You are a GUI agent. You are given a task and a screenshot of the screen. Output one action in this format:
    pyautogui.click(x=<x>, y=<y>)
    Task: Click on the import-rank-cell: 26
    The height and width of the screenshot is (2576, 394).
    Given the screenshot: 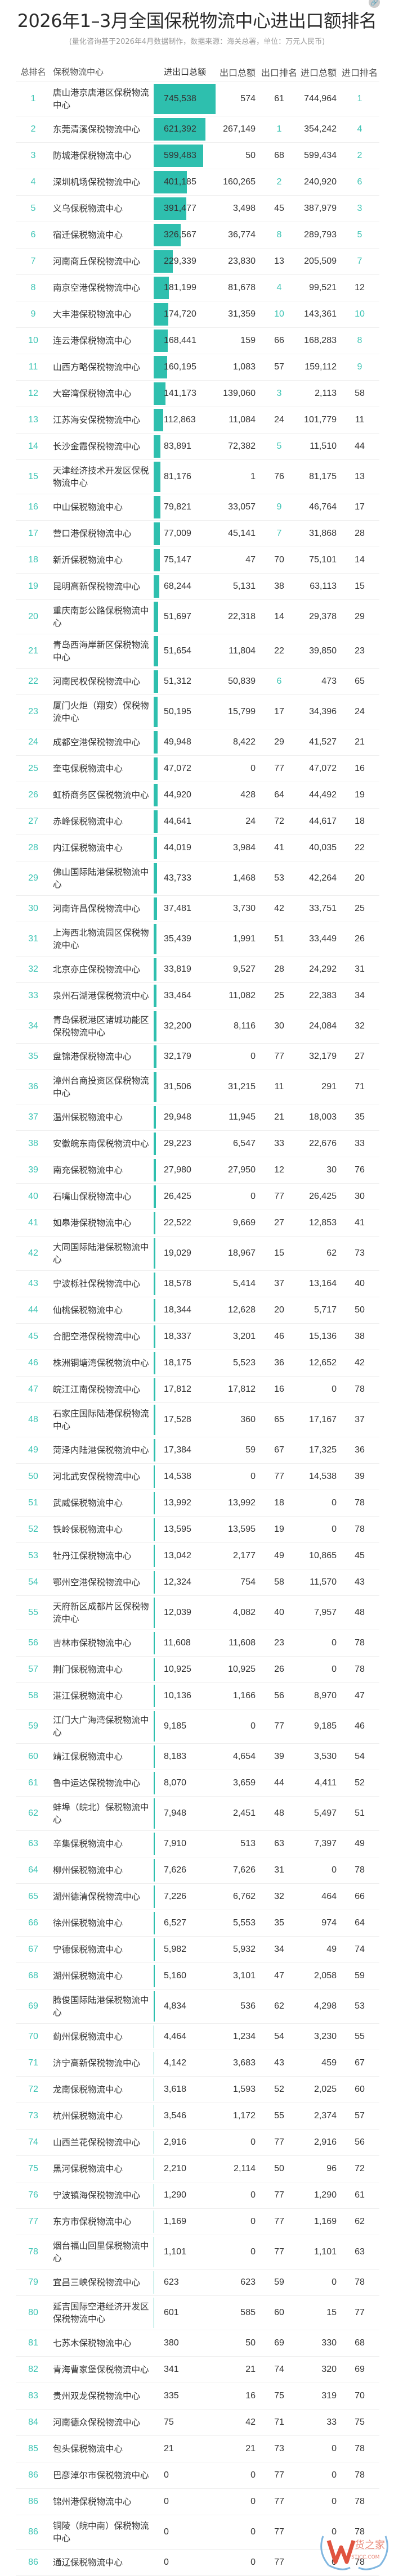 What is the action you would take?
    pyautogui.click(x=359, y=939)
    